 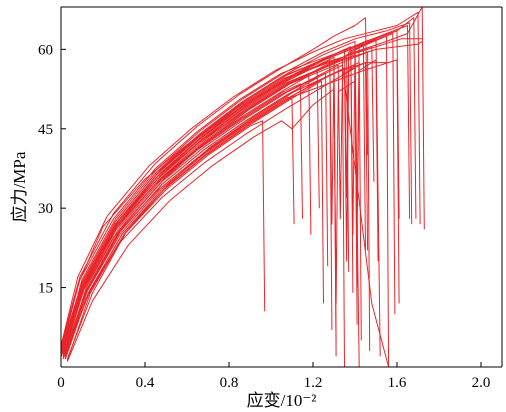 I want to click on x-ticks: 0 0.4 0.8 1.2 1.6 2.0, so click(x=273, y=376).